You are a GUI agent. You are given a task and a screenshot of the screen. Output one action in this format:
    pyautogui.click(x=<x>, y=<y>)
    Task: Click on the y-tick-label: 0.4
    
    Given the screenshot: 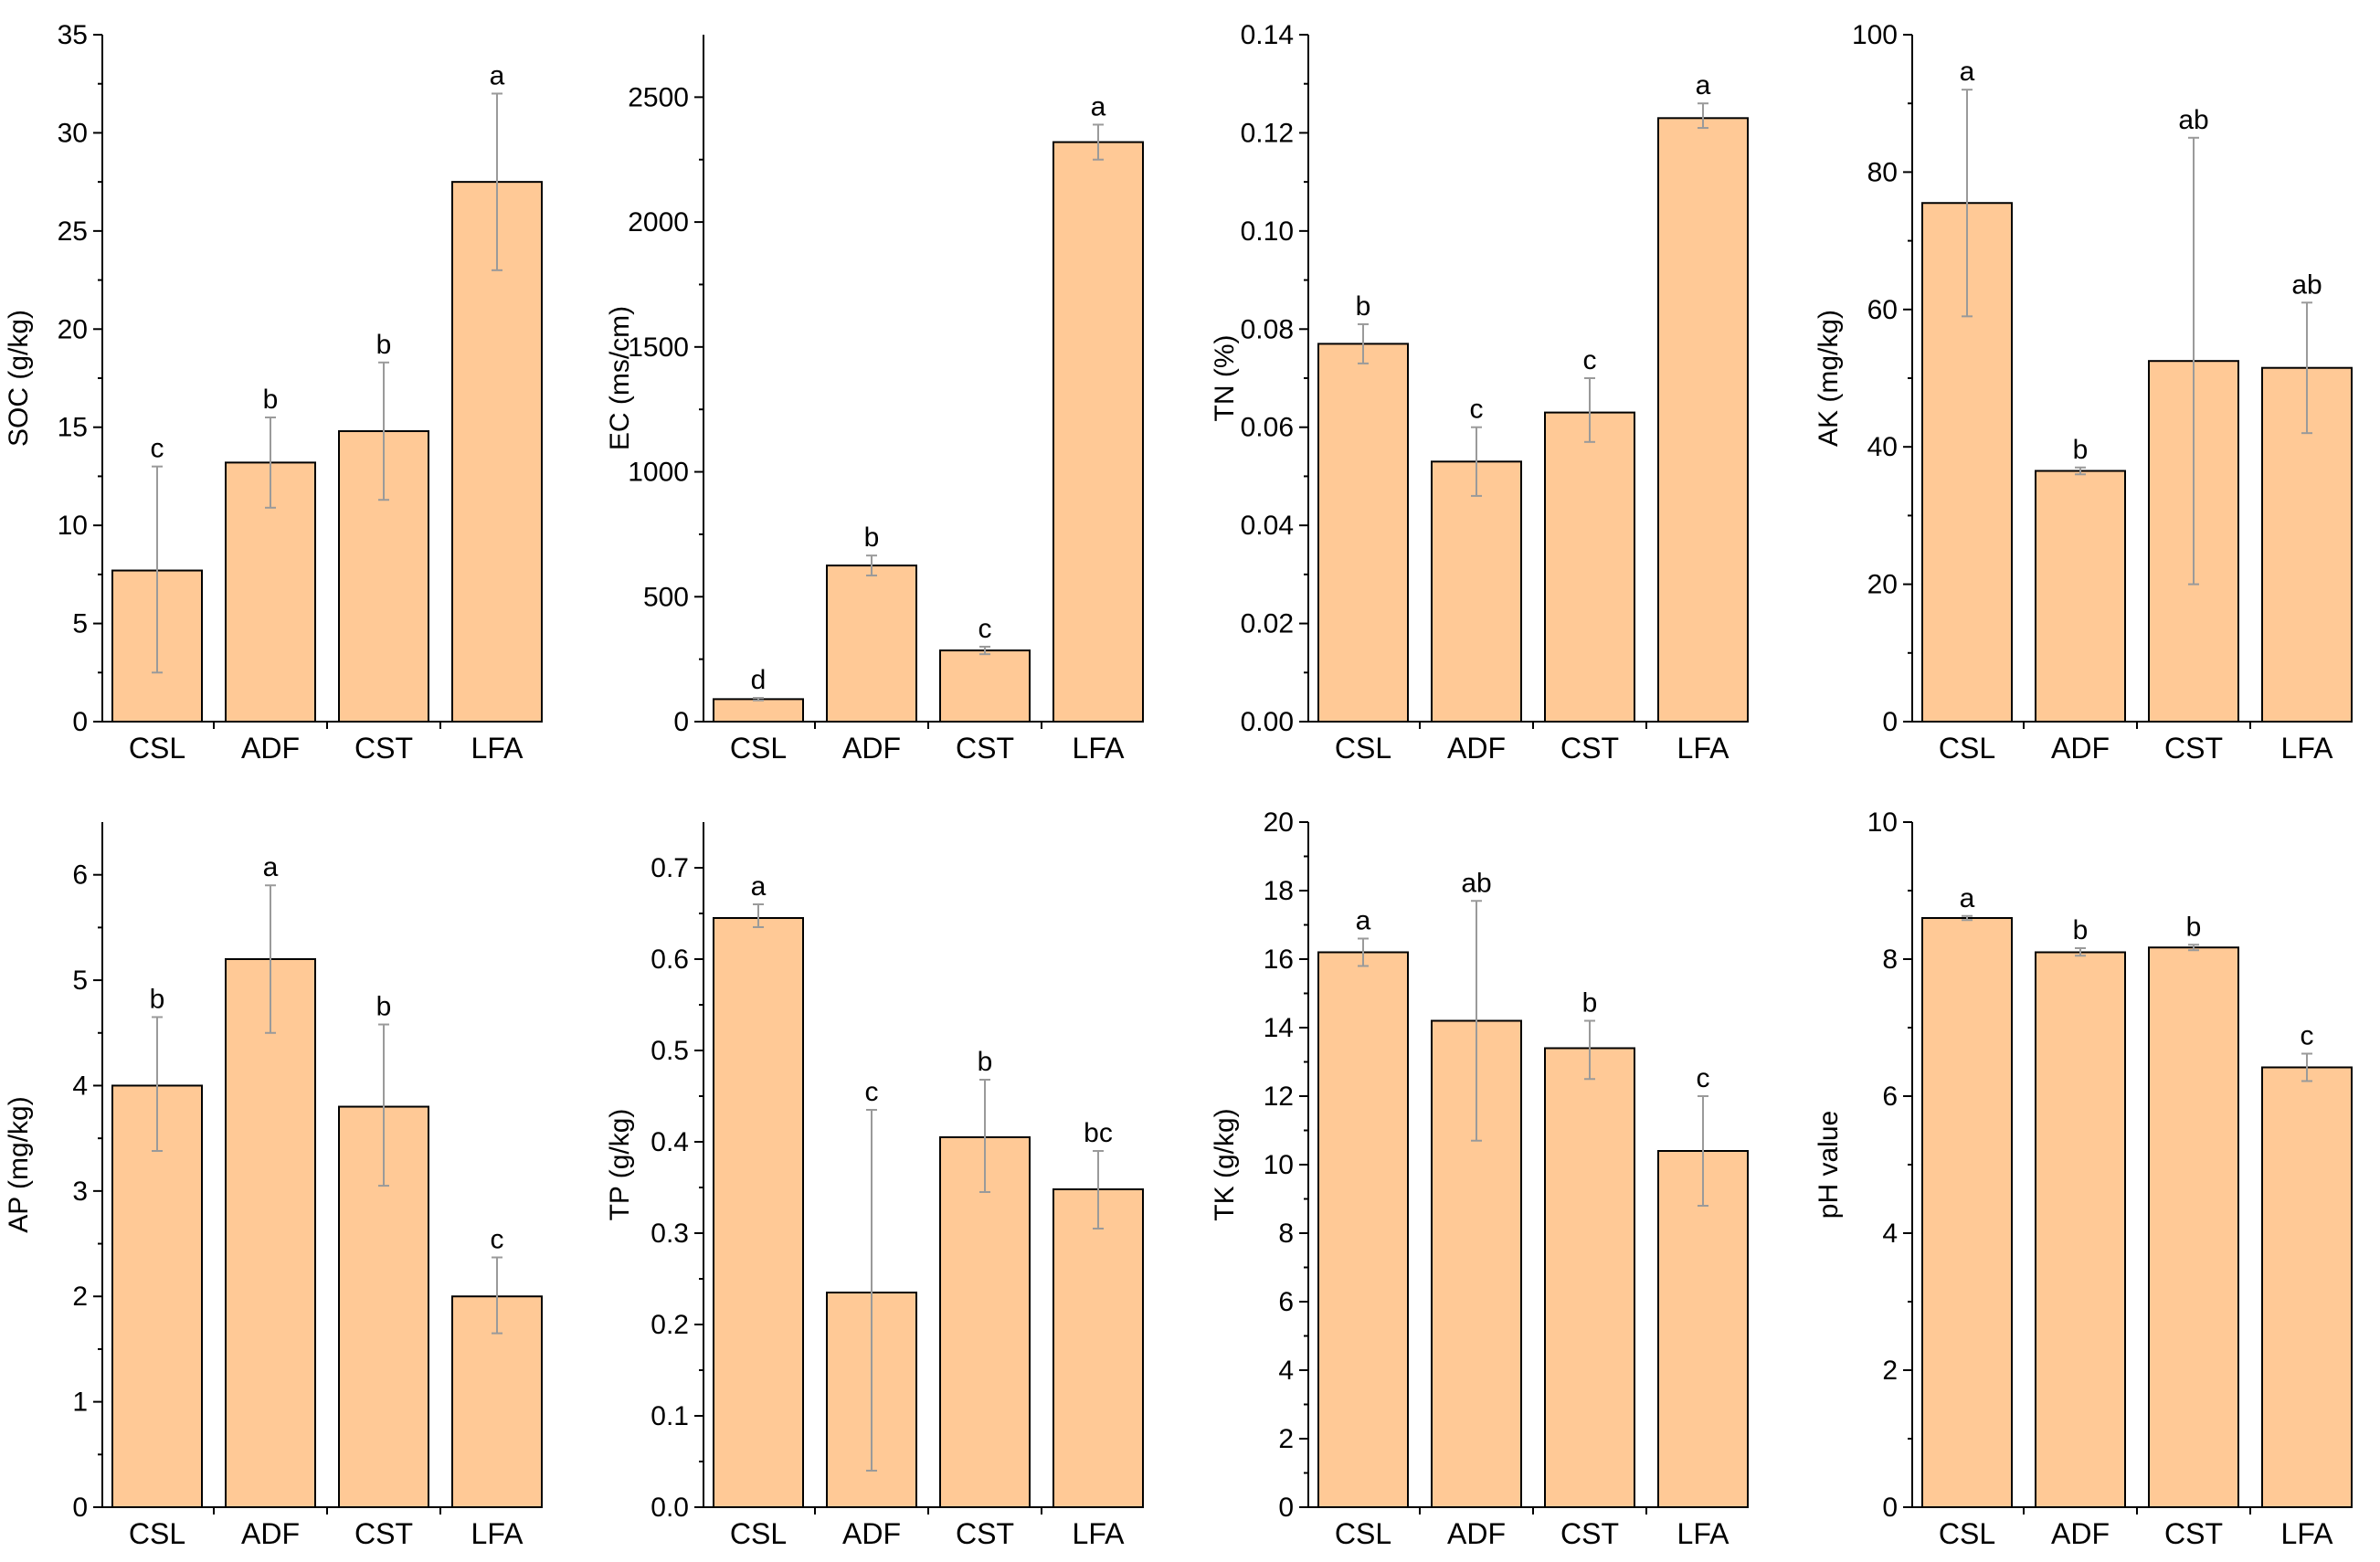 What is the action you would take?
    pyautogui.click(x=670, y=1142)
    